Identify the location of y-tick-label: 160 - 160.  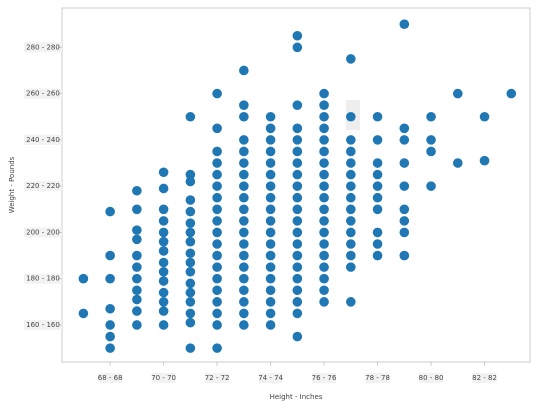
(43, 325).